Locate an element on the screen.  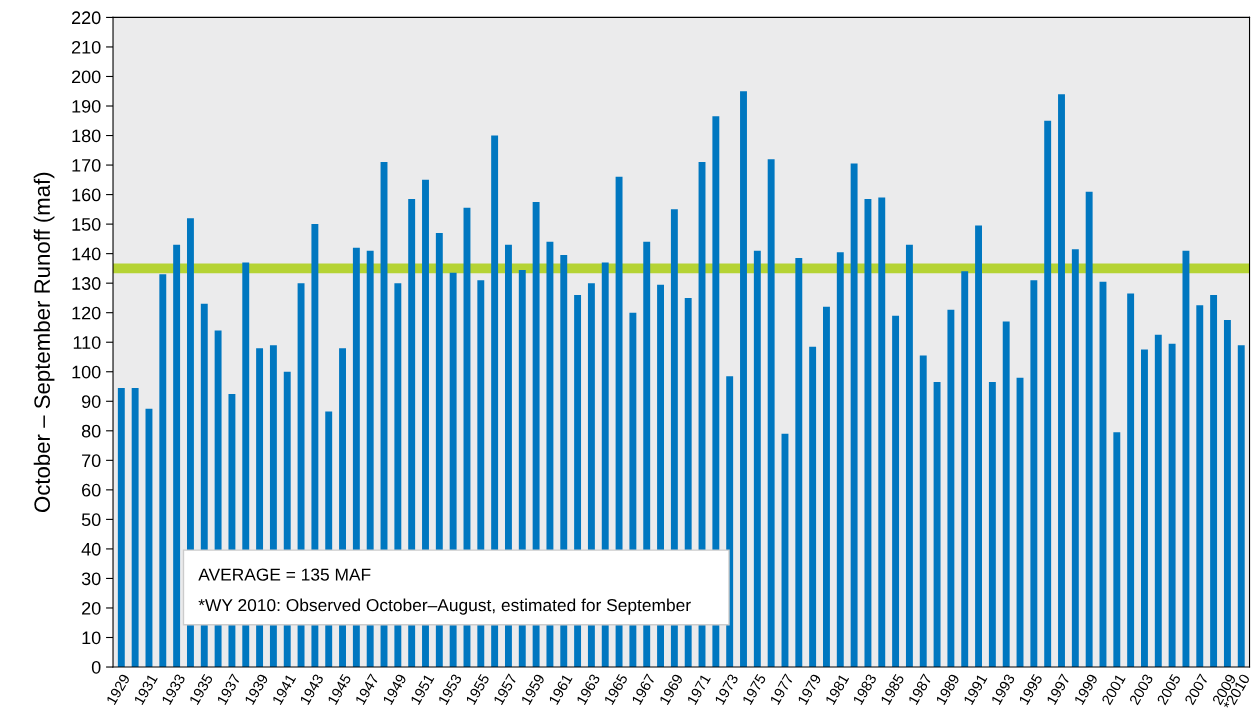
y-tick-label: 130 is located at coordinates (86, 283).